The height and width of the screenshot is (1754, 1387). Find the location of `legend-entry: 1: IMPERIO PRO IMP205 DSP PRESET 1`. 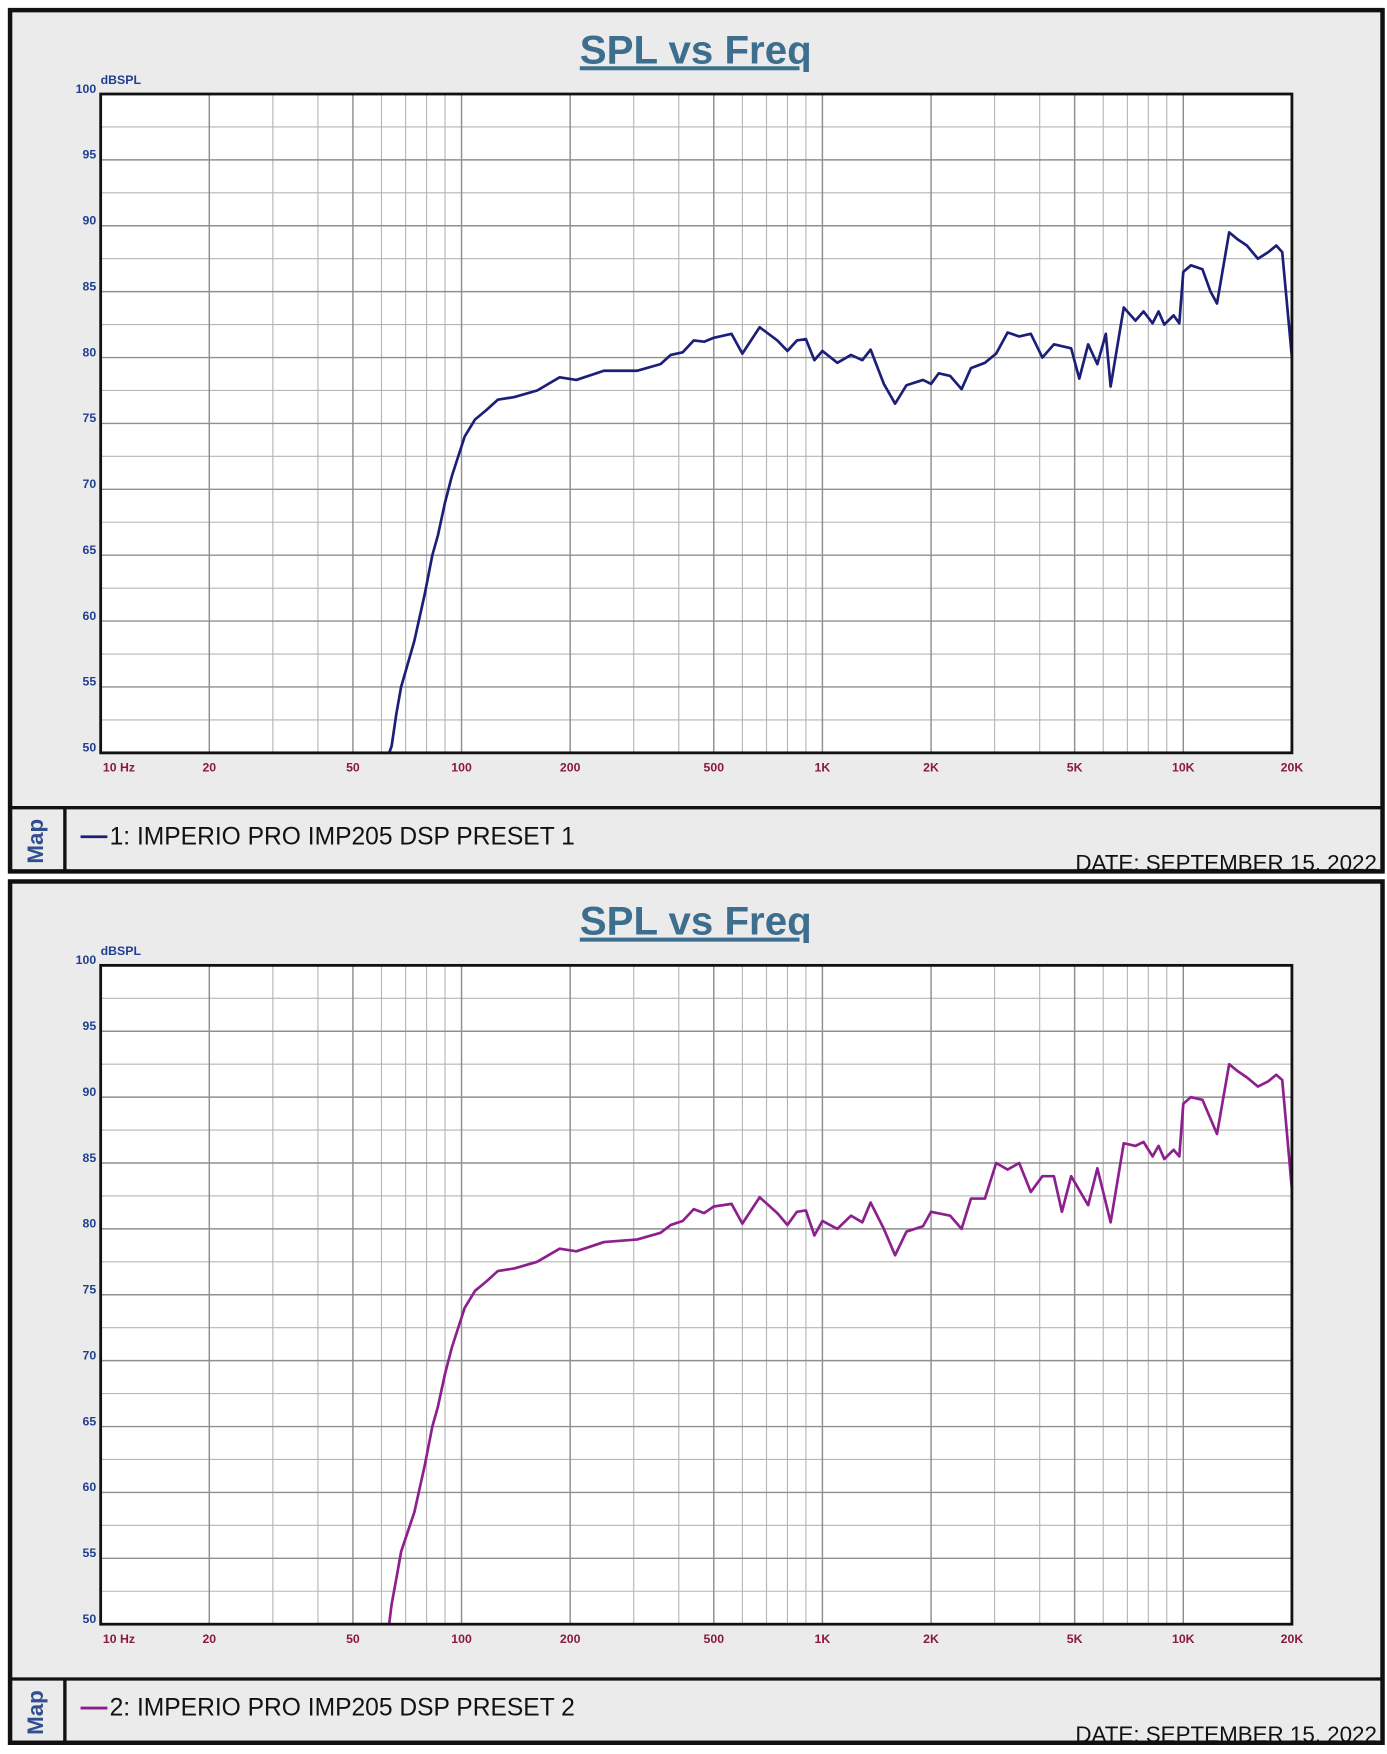

legend-entry: 1: IMPERIO PRO IMP205 DSP PRESET 1 is located at coordinates (342, 836).